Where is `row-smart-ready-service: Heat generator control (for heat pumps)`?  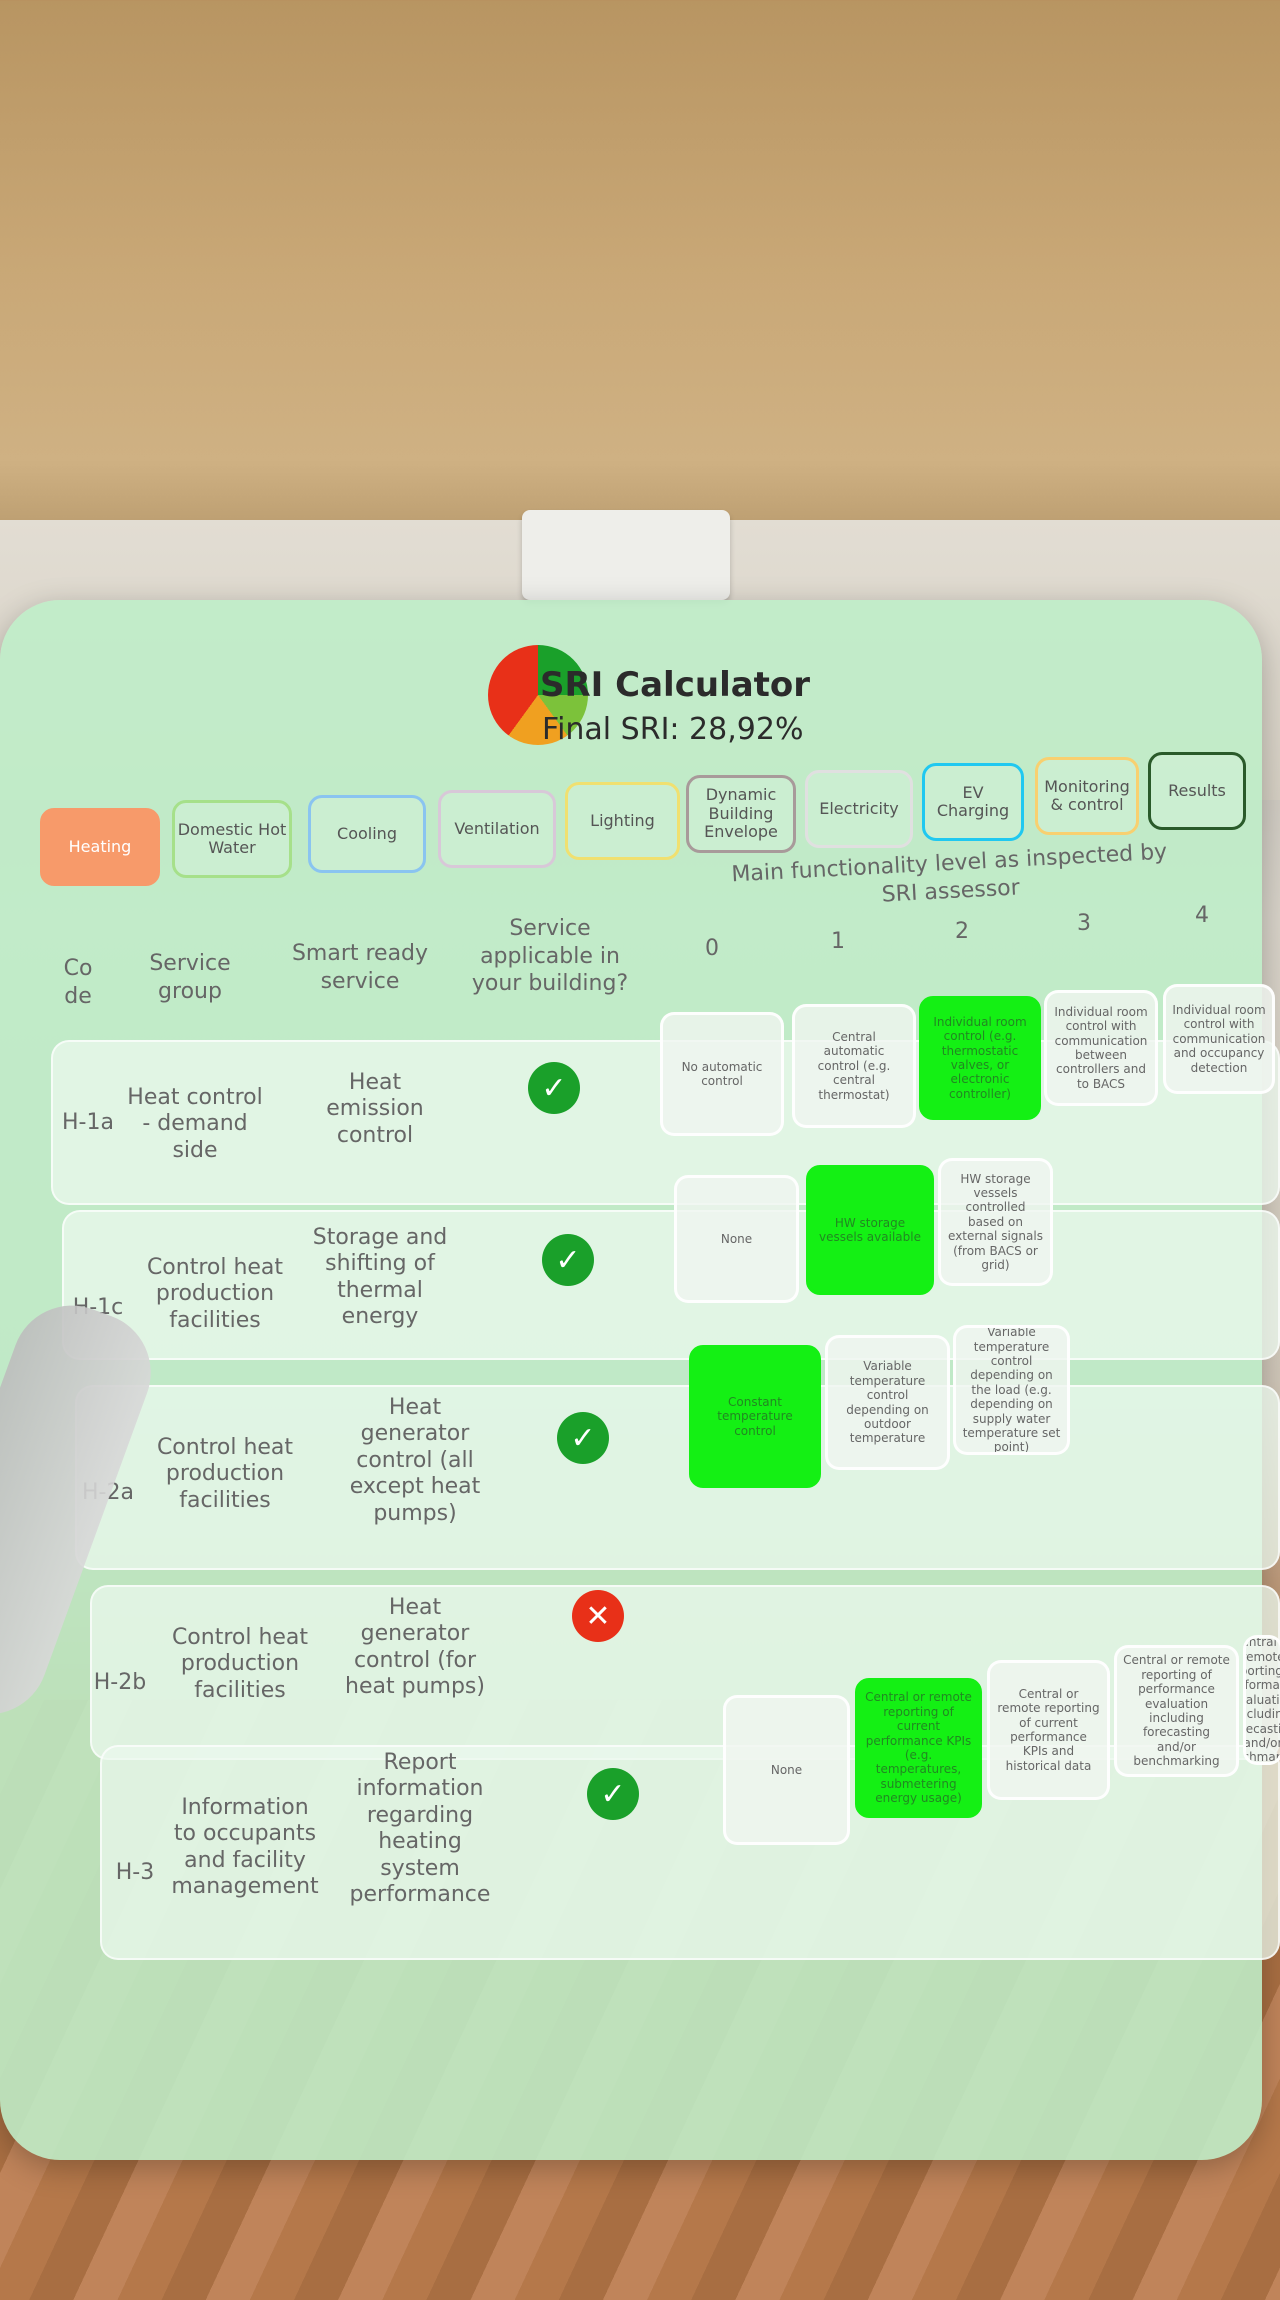
row-smart-ready-service: Heat generator control (for heat pumps) is located at coordinates (415, 1647).